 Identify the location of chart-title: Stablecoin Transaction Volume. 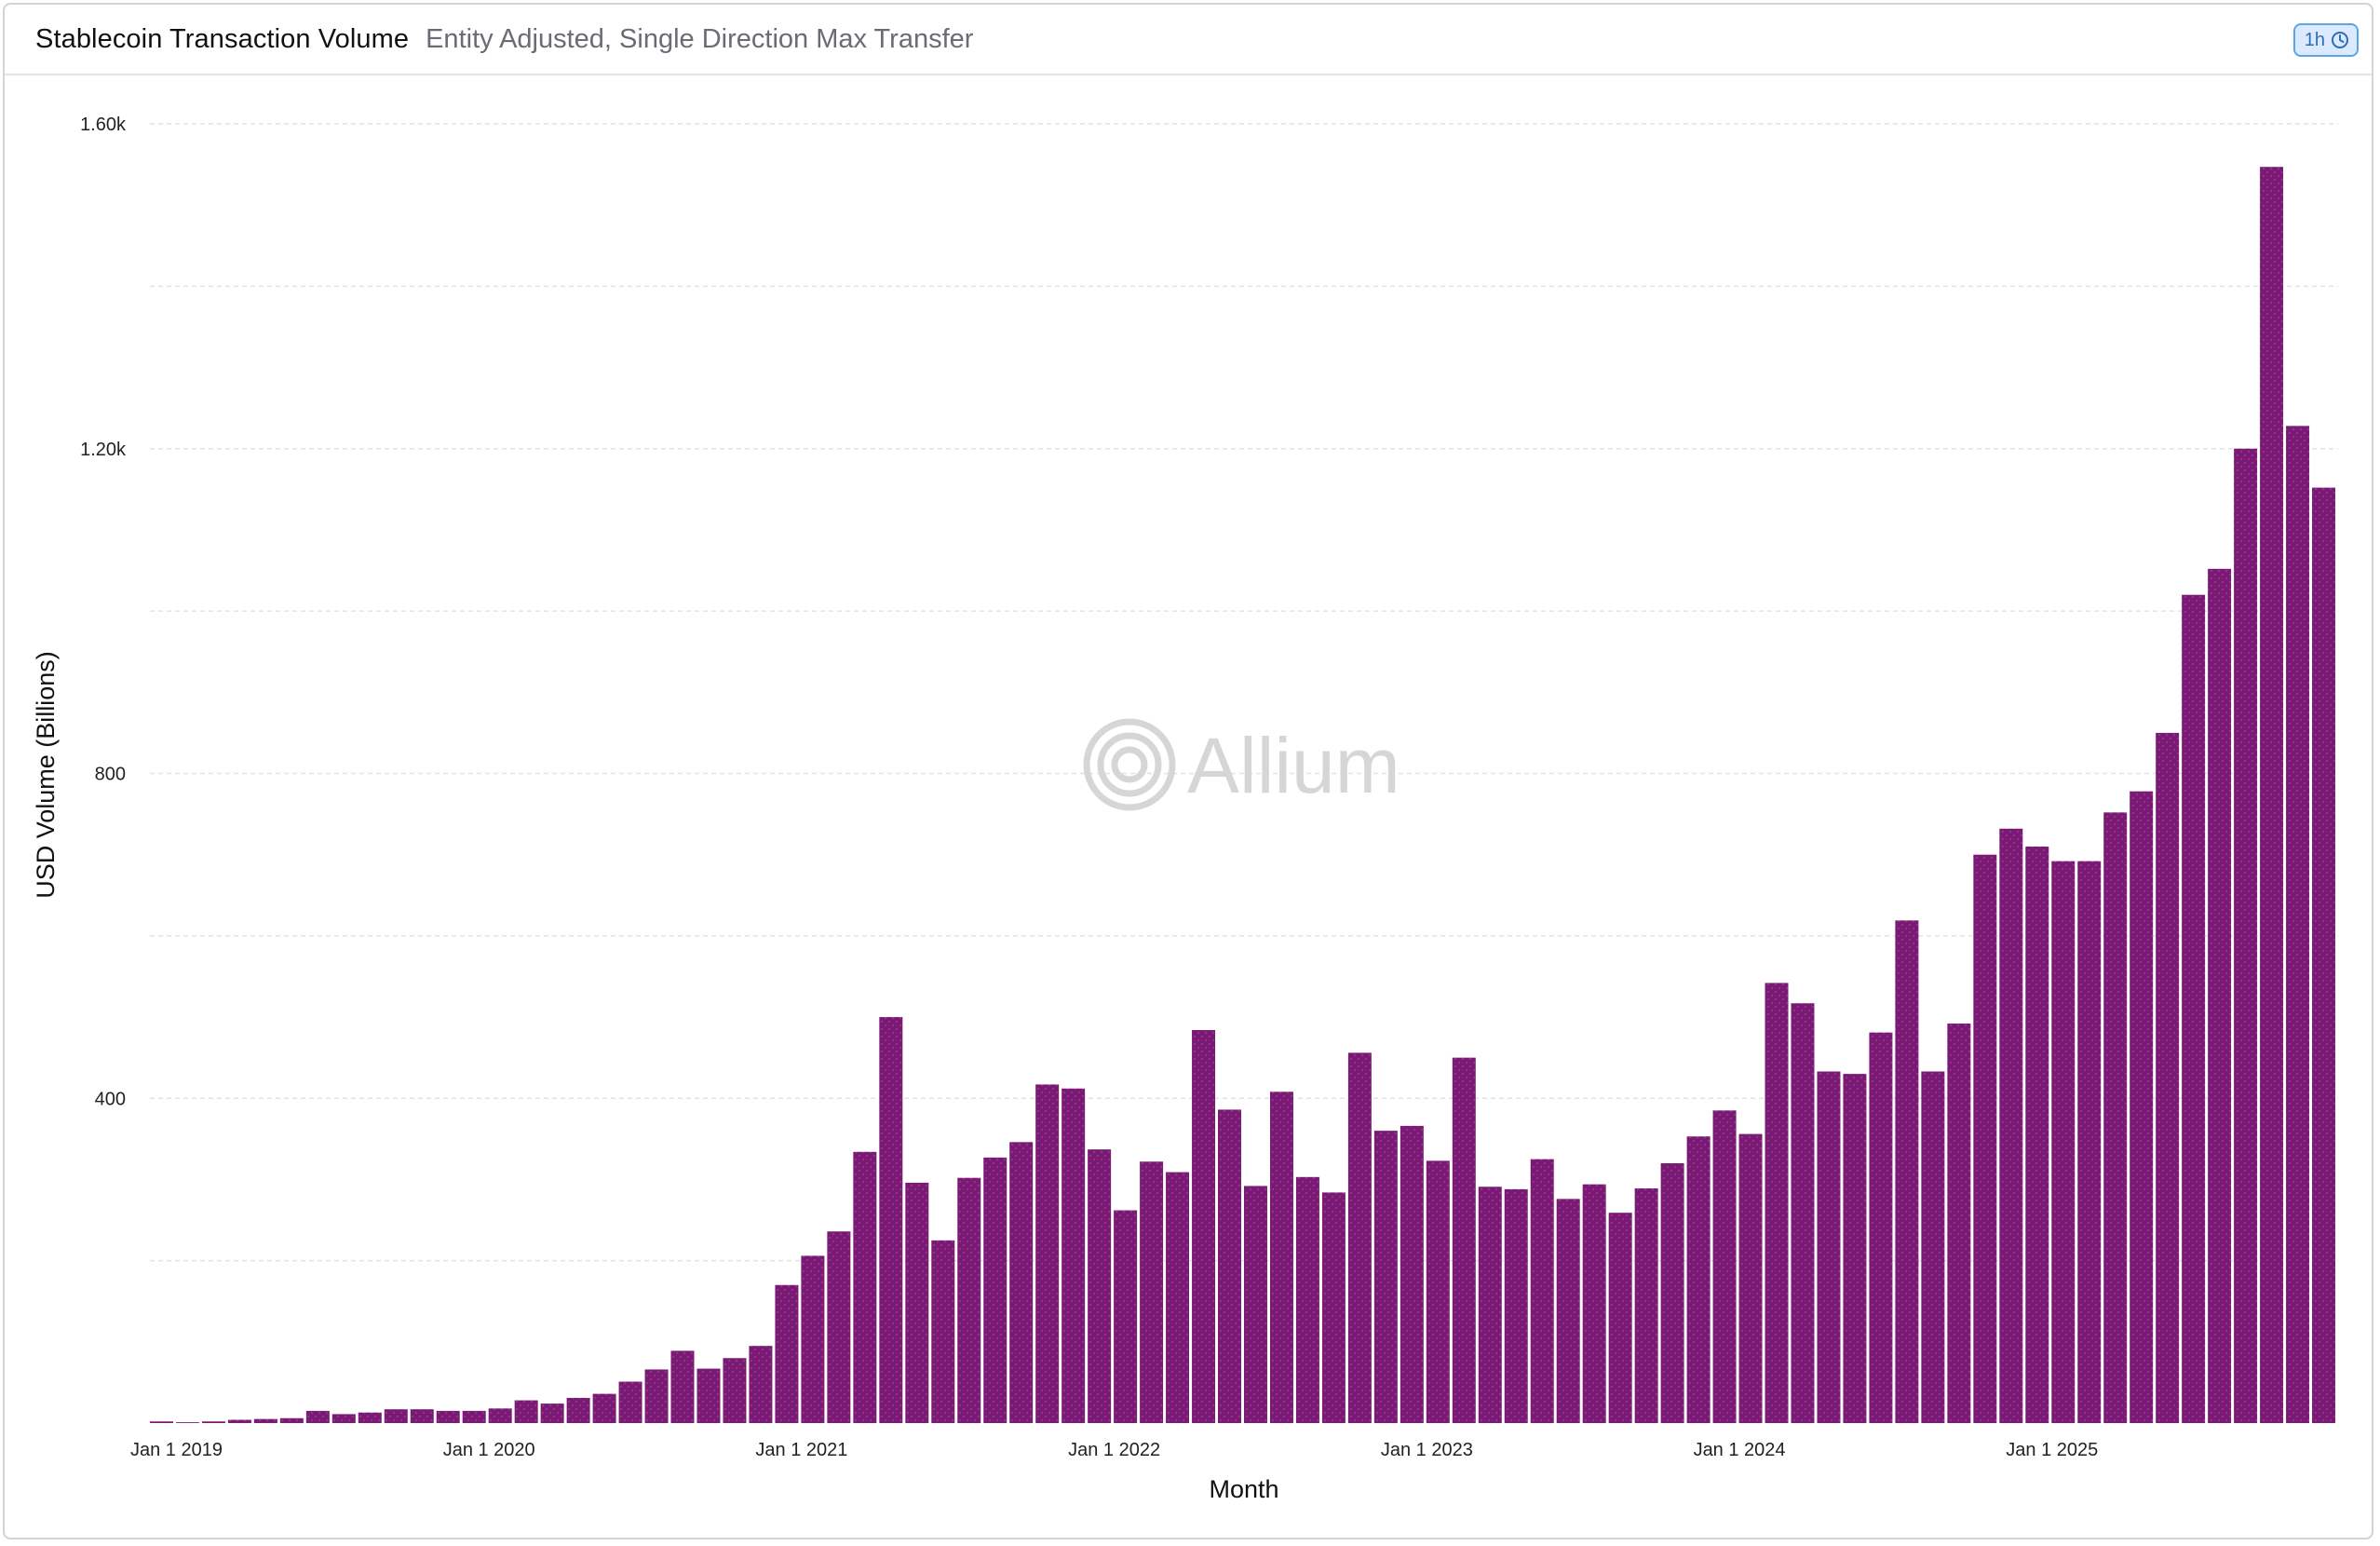
(222, 38).